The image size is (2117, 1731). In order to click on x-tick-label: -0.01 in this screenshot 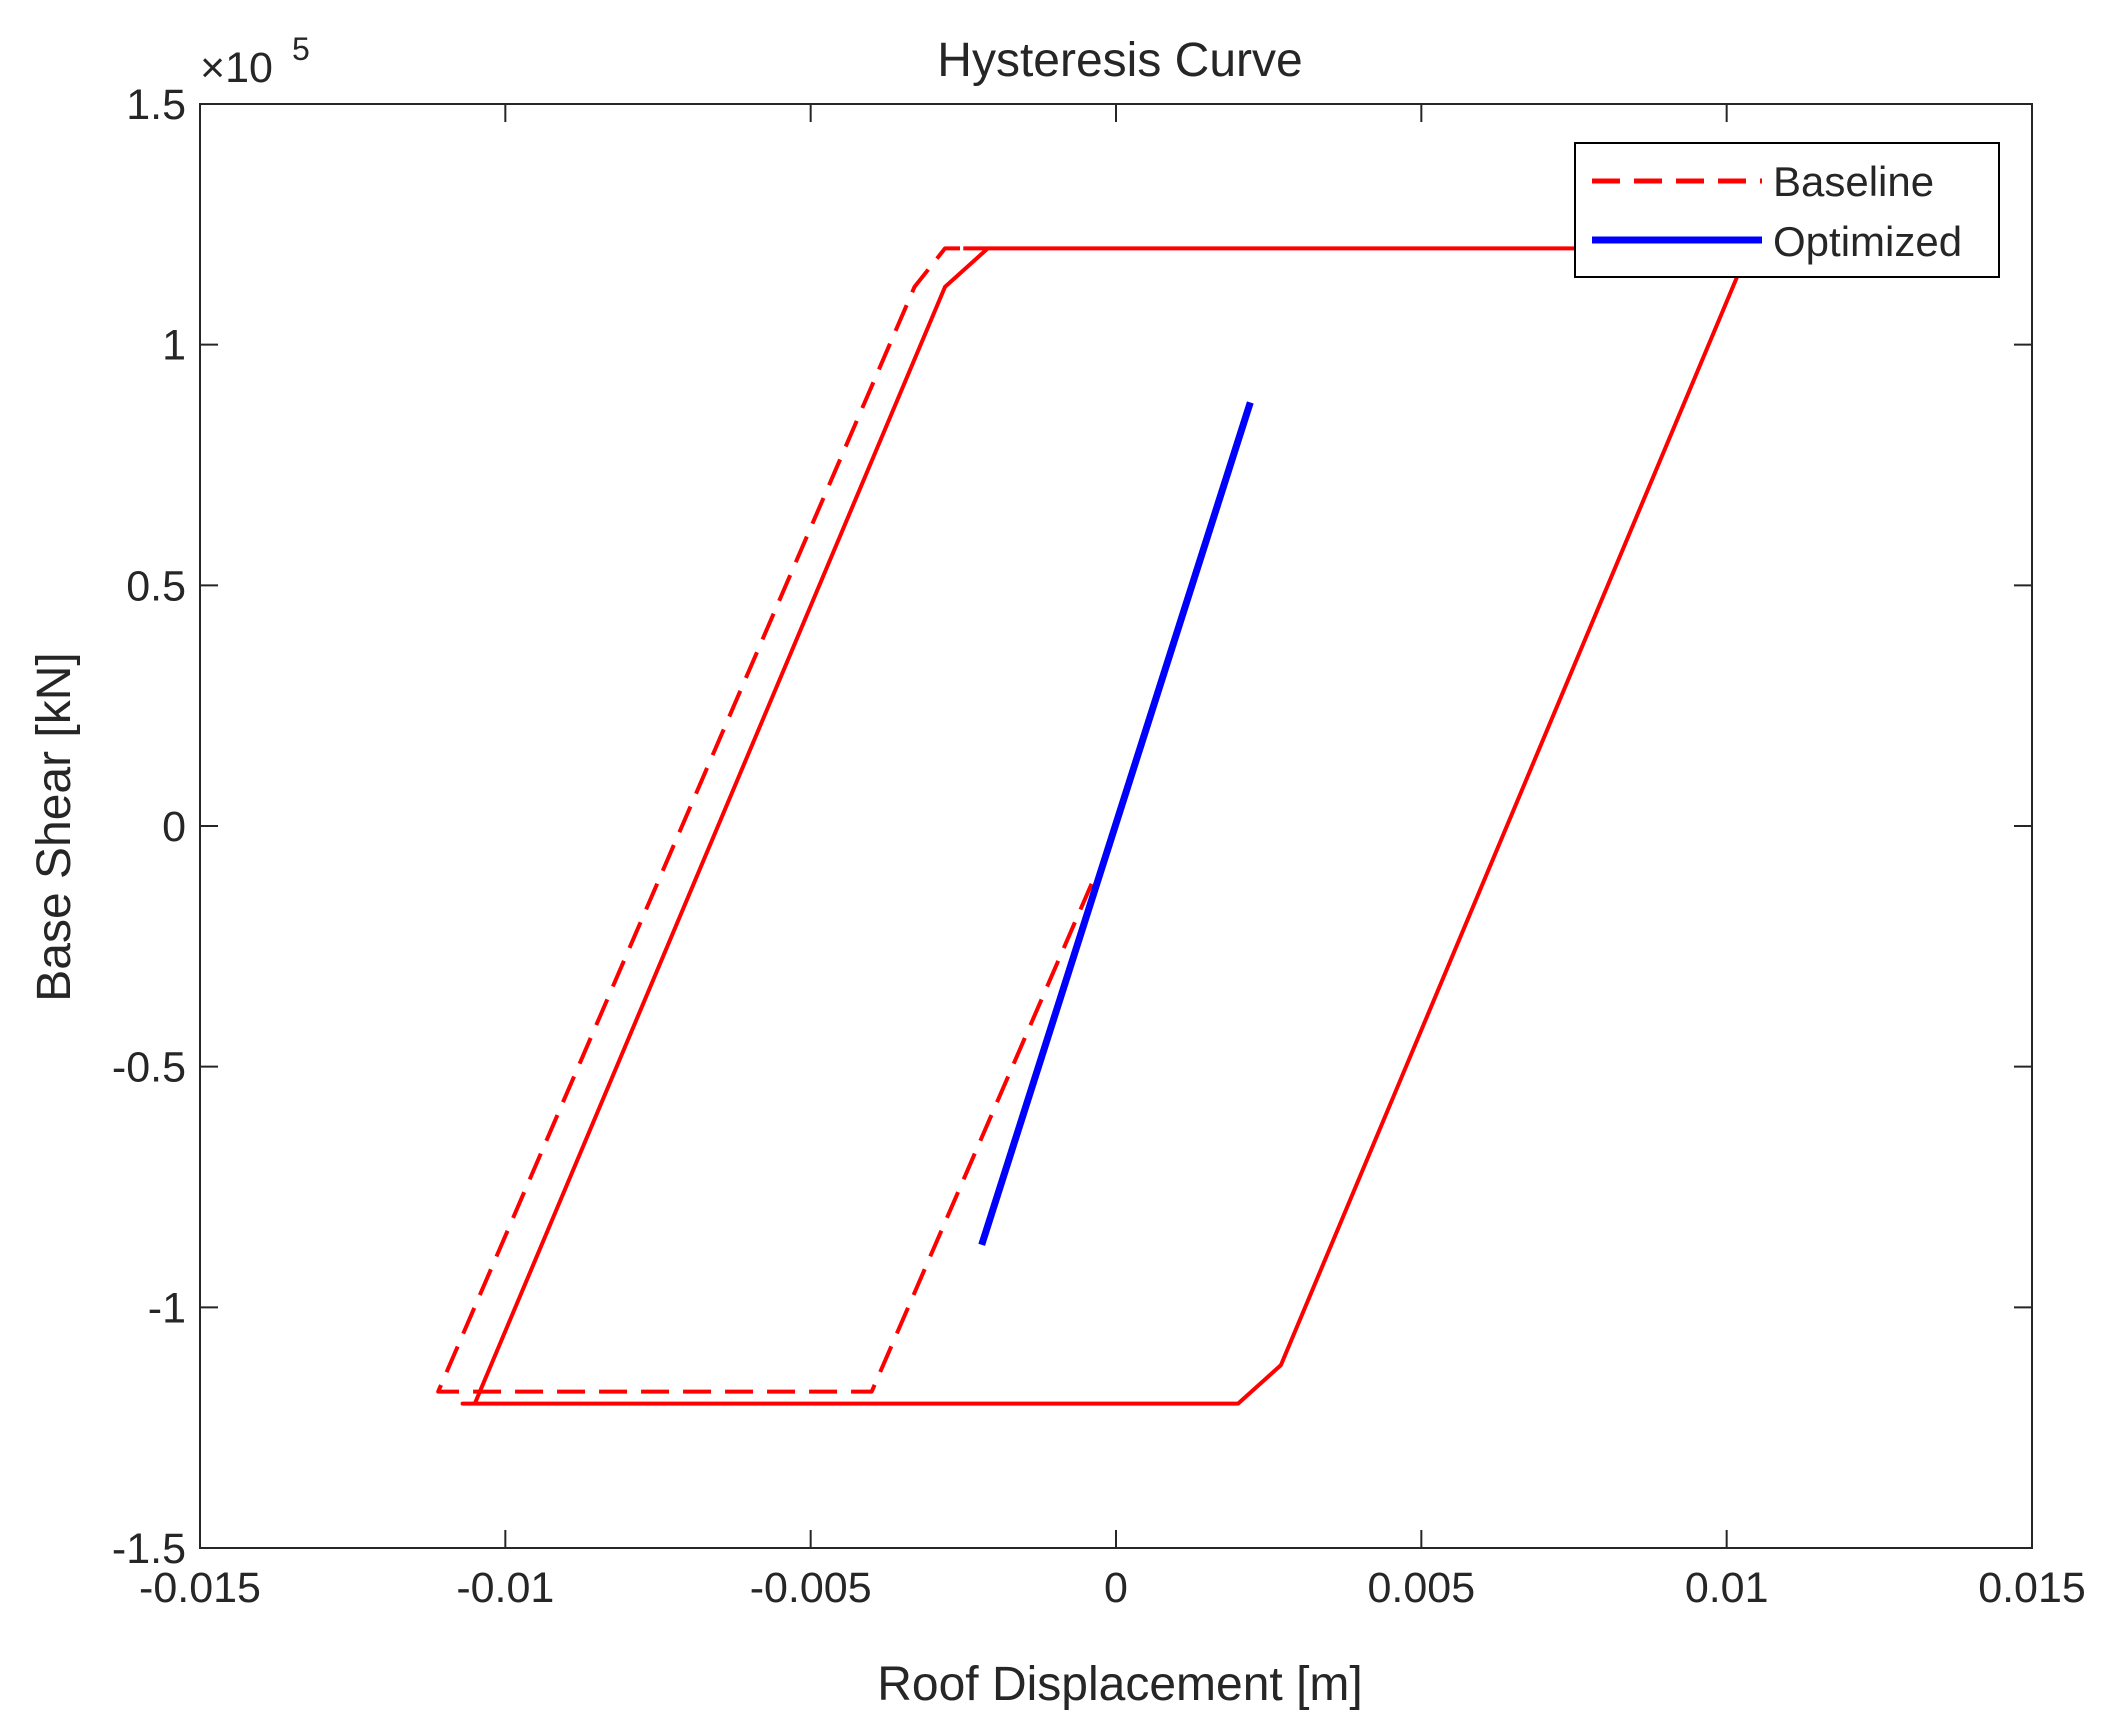, I will do `click(505, 1588)`.